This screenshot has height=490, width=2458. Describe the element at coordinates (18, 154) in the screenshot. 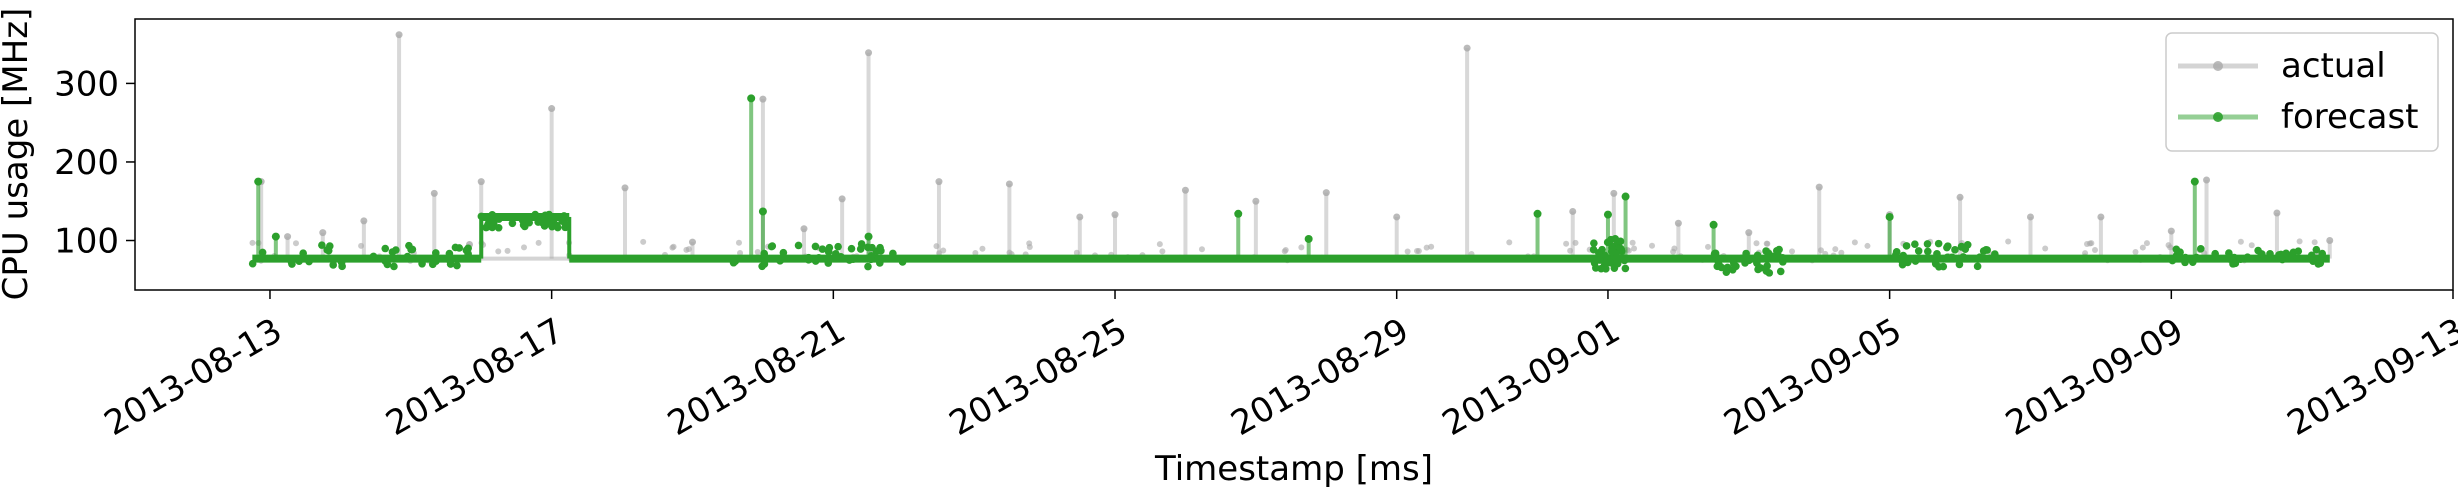

I see `y-axis-label: CPU usage [MHz]` at that location.